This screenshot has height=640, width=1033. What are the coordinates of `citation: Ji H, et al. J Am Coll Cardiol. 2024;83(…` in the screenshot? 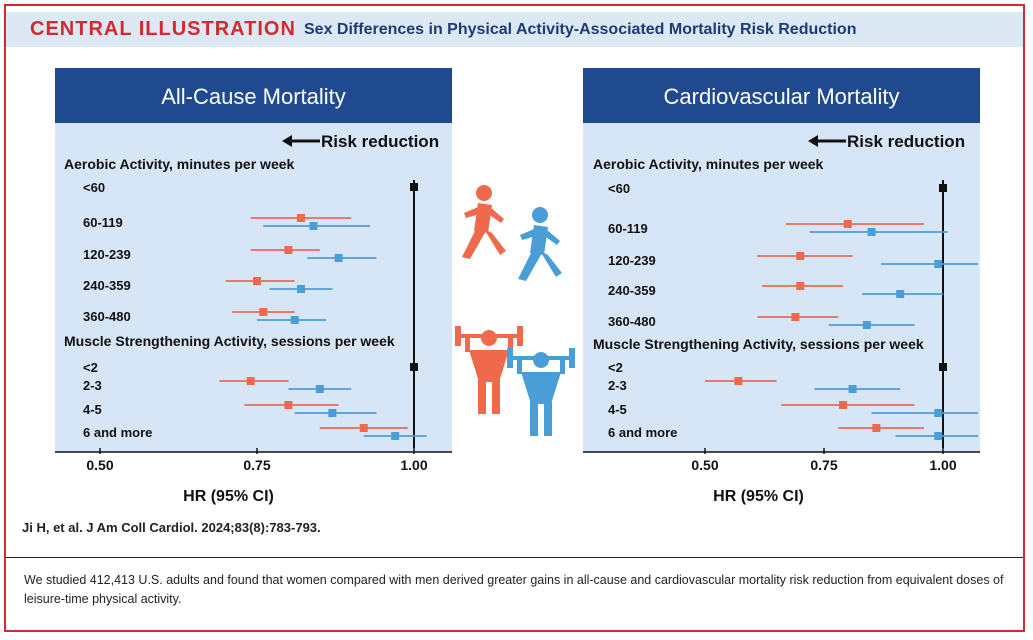 It's located at (171, 527).